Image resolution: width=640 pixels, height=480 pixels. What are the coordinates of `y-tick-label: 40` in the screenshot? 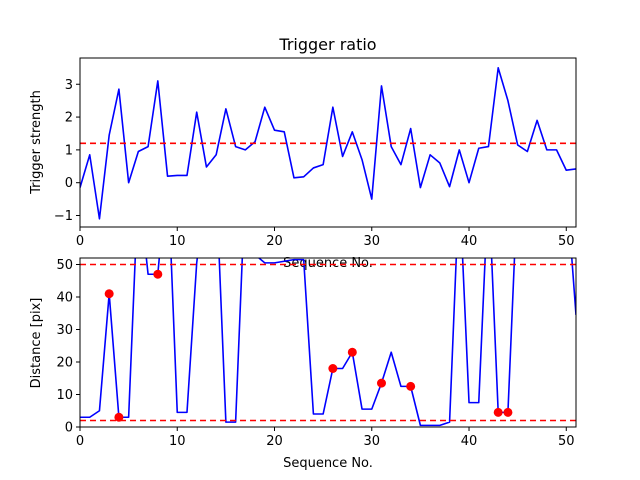 It's located at (64, 298).